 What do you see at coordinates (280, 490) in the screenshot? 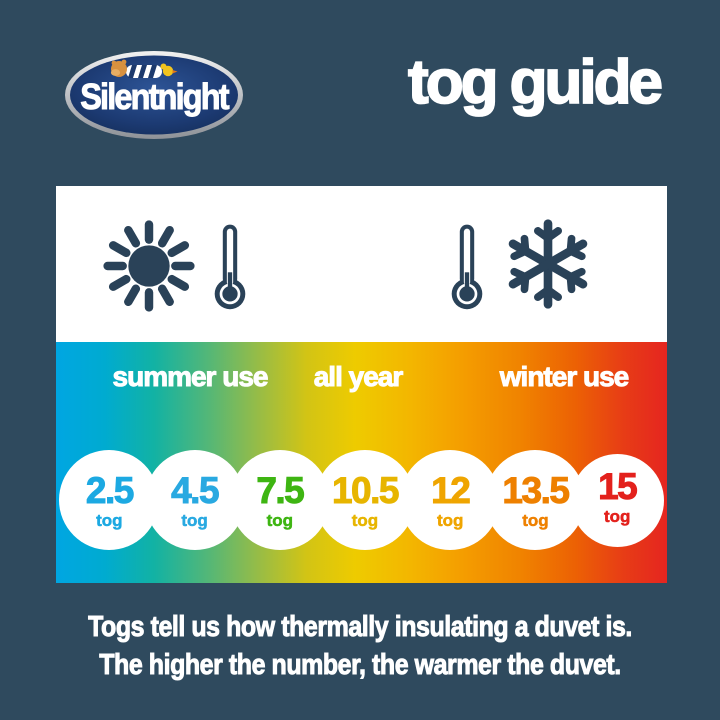
I see `tog-value: 7.5` at bounding box center [280, 490].